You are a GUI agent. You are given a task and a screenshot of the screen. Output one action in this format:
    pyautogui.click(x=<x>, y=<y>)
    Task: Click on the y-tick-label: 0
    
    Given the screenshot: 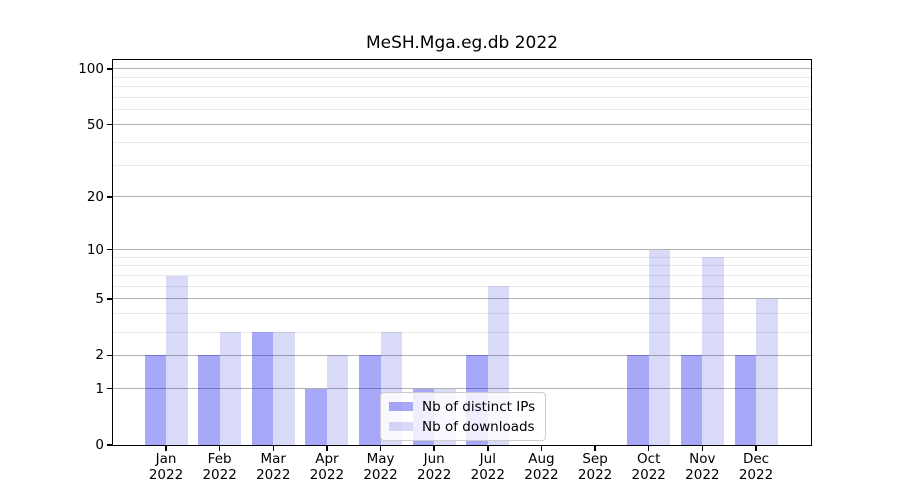 What is the action you would take?
    pyautogui.click(x=99, y=445)
    